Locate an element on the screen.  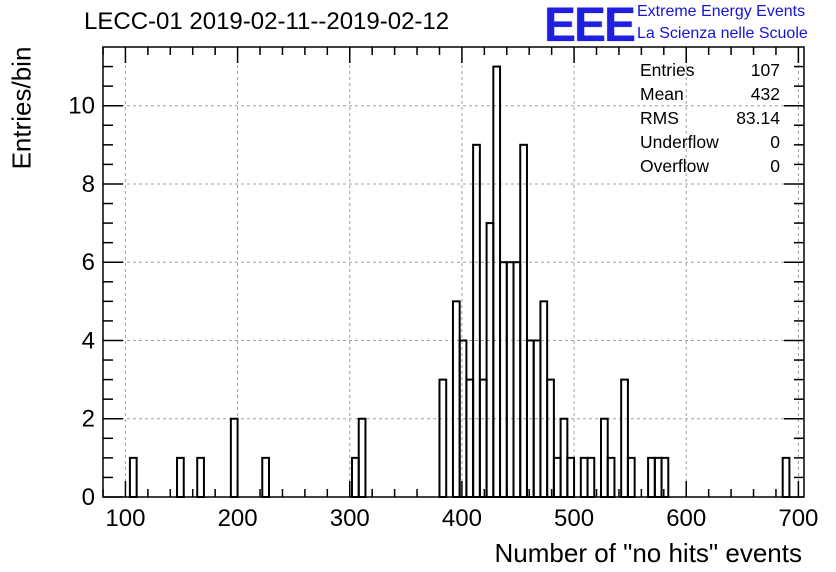
stats-label: Overflow is located at coordinates (675, 166).